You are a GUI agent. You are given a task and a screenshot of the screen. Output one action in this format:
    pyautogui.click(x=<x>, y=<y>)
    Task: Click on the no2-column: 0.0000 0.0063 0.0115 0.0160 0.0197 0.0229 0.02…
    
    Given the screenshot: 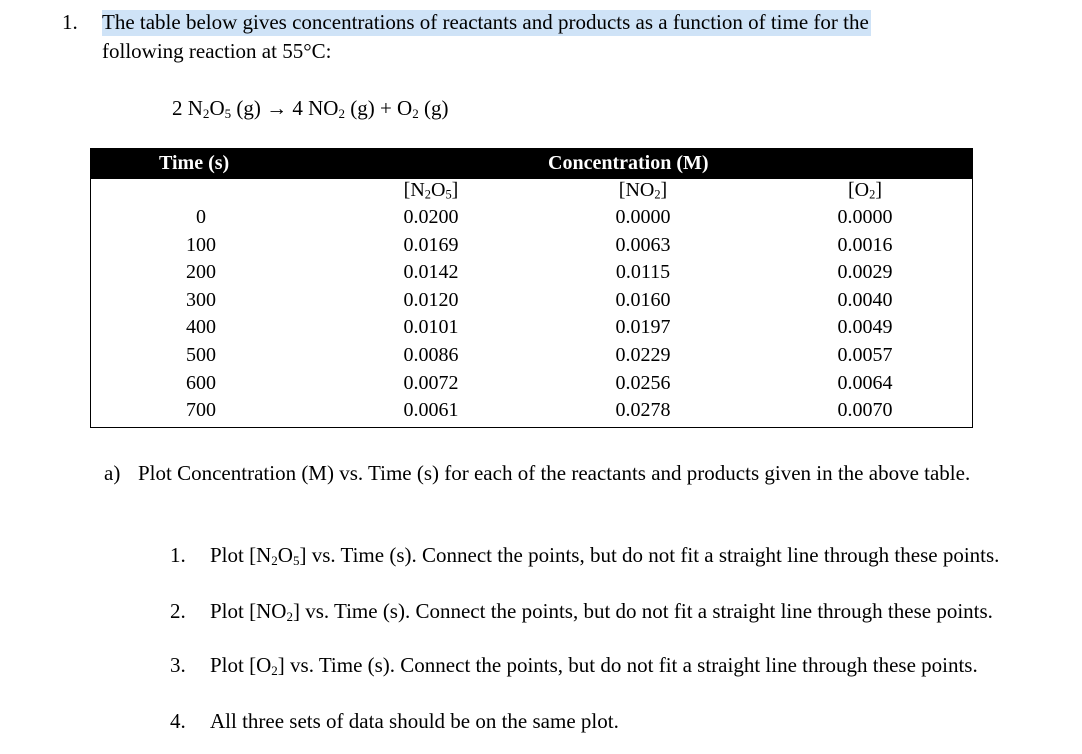 What is the action you would take?
    pyautogui.click(x=643, y=314)
    